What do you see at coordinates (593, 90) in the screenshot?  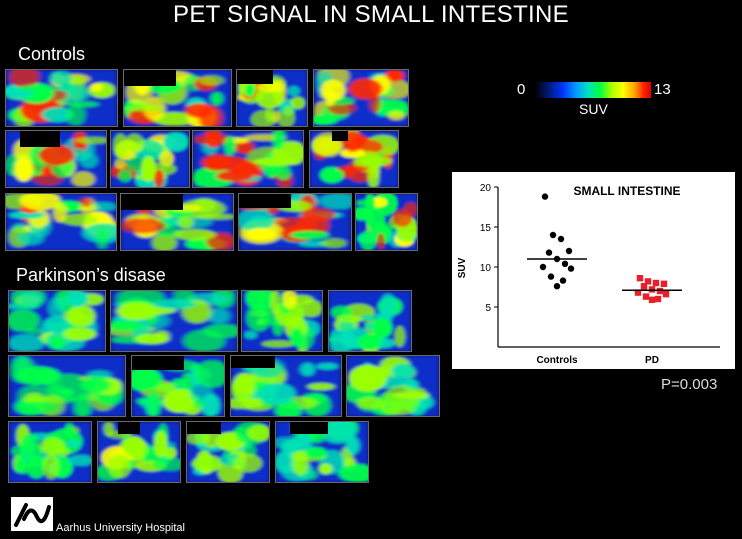 I see `colorbar-gradient` at bounding box center [593, 90].